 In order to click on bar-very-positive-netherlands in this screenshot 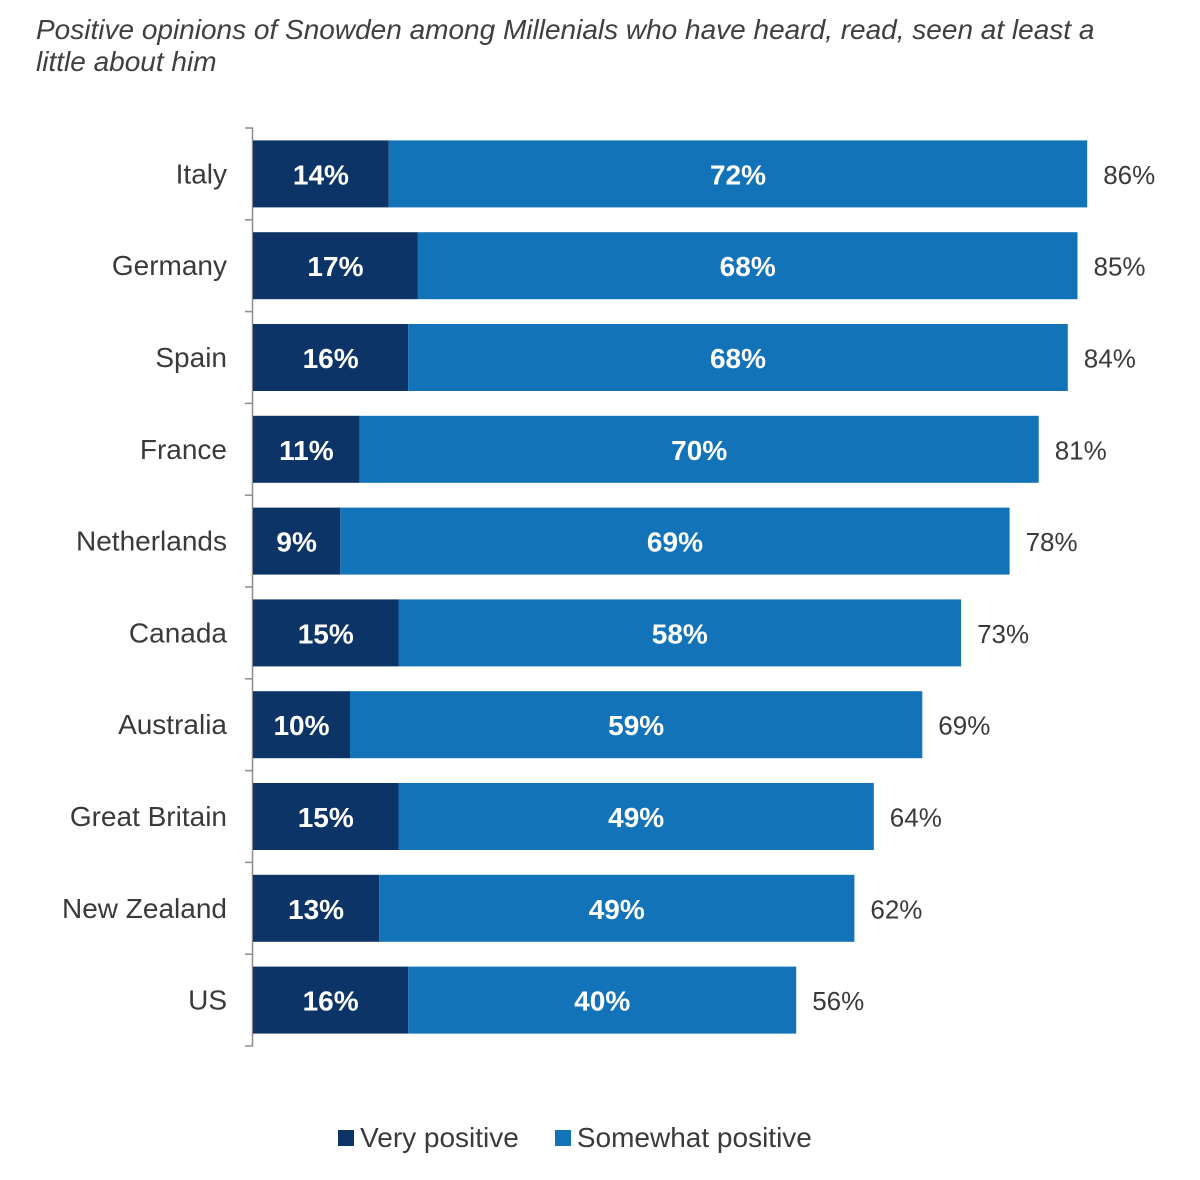, I will do `click(297, 541)`.